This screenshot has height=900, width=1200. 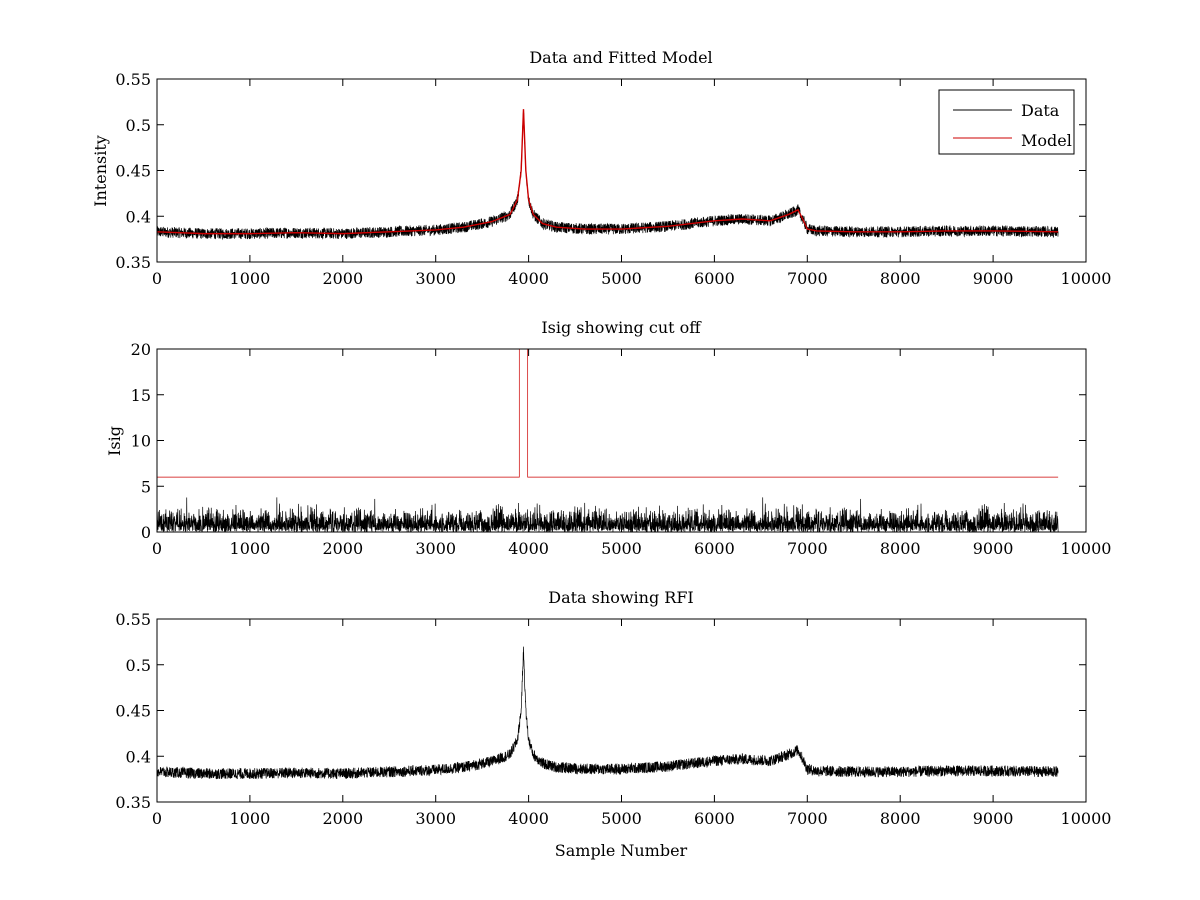 What do you see at coordinates (608, 514) in the screenshot?
I see `series-line-isig` at bounding box center [608, 514].